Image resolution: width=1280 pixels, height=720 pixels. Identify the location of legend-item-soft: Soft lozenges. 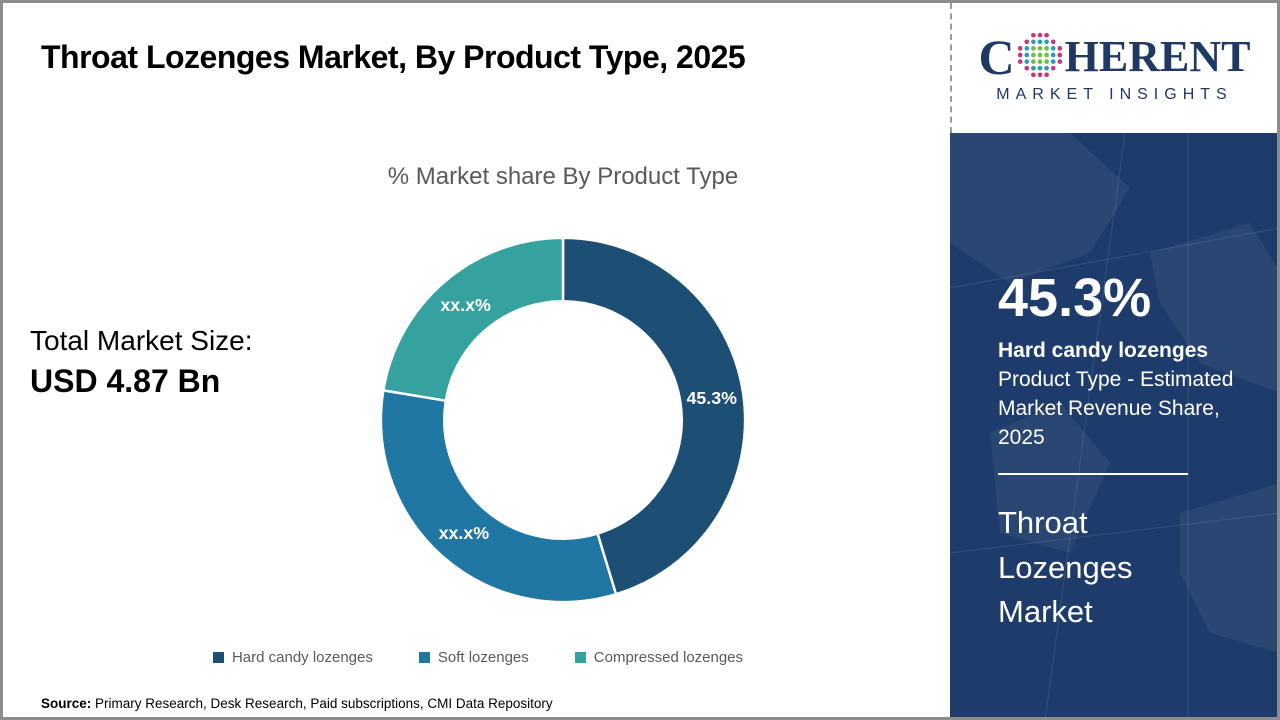
(473, 657).